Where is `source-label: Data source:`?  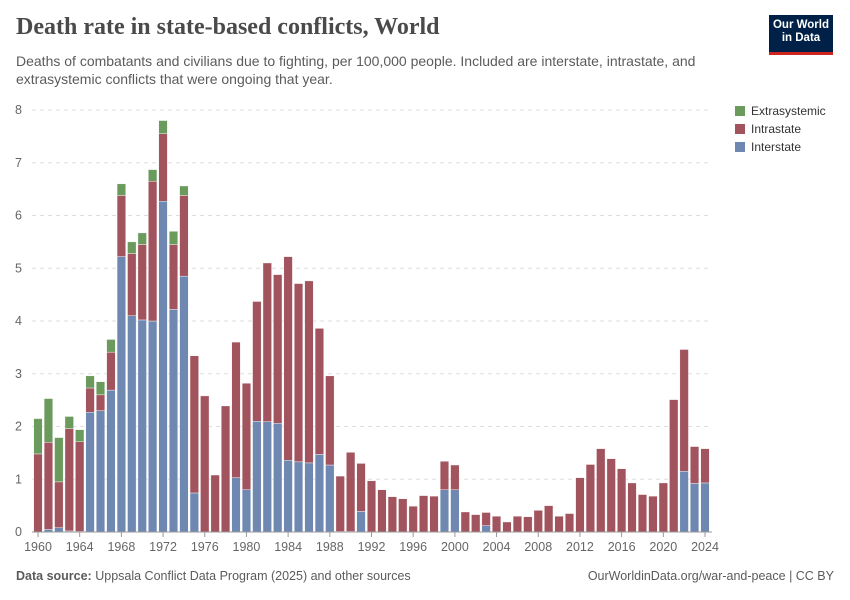 source-label: Data source: is located at coordinates (54, 576).